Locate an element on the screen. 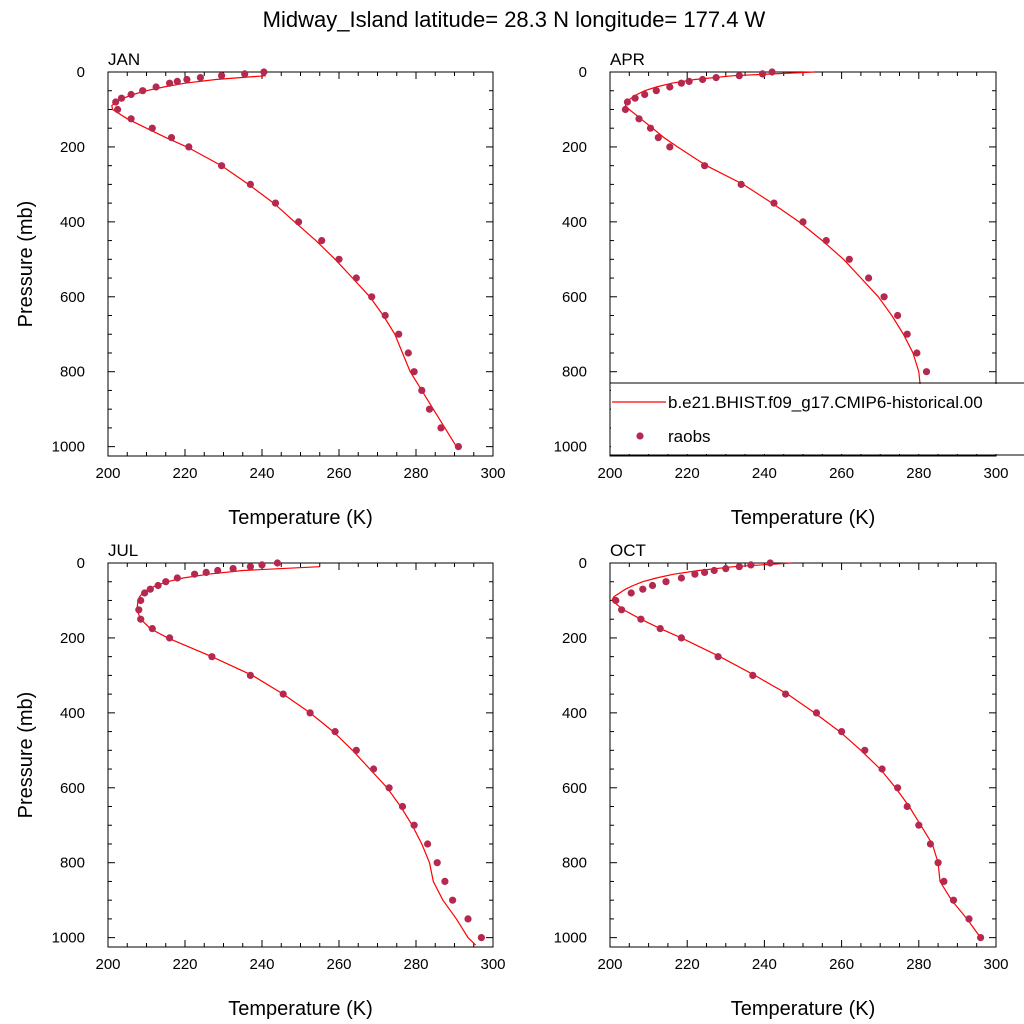 The width and height of the screenshot is (1024, 1024). x-tick-label: 220 is located at coordinates (687, 964).